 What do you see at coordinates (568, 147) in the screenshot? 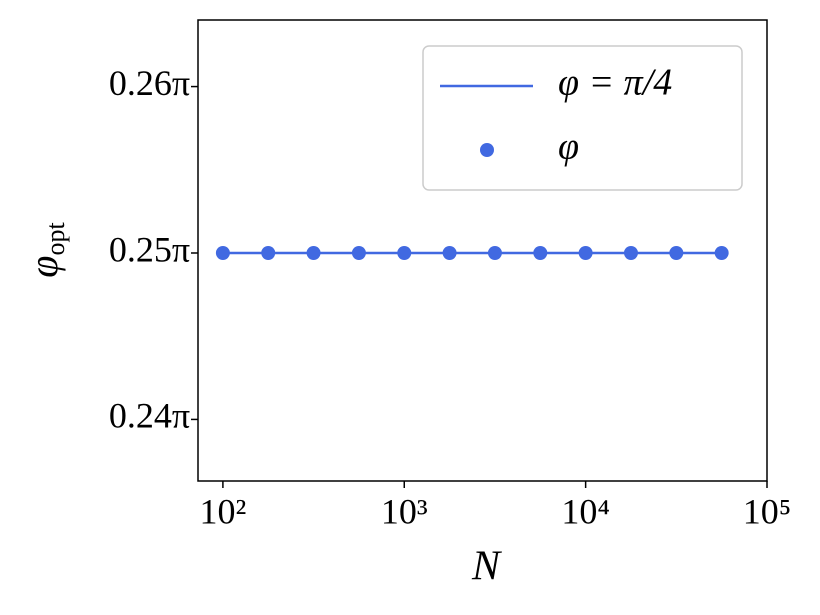
I see `legend-label: φ` at bounding box center [568, 147].